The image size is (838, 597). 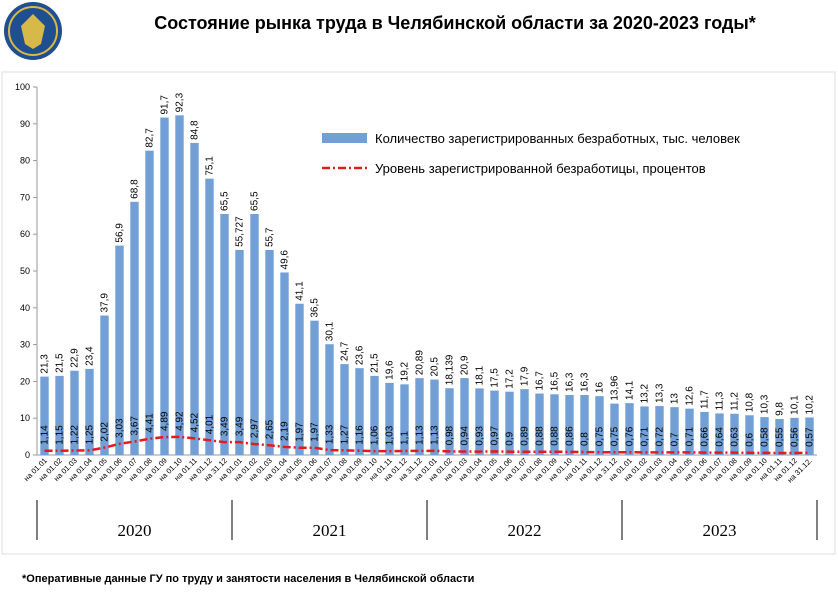 What do you see at coordinates (675, 399) in the screenshot?
I see `bar-value-label: 13` at bounding box center [675, 399].